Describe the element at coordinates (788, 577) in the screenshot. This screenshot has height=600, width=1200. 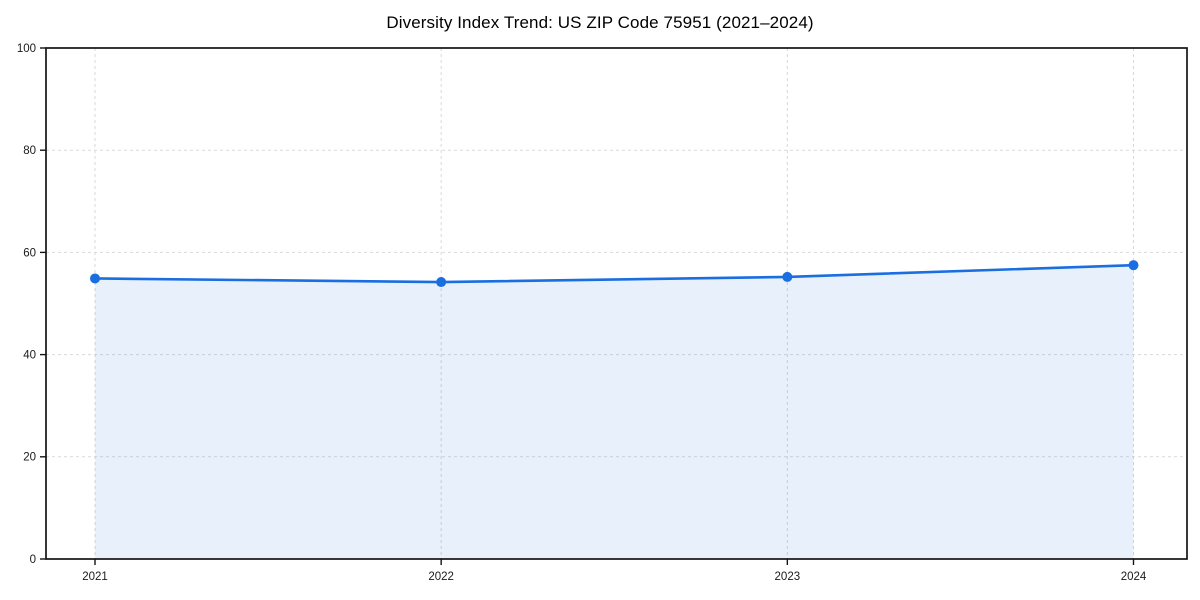
I see `x-axis-tick-label: 2023` at that location.